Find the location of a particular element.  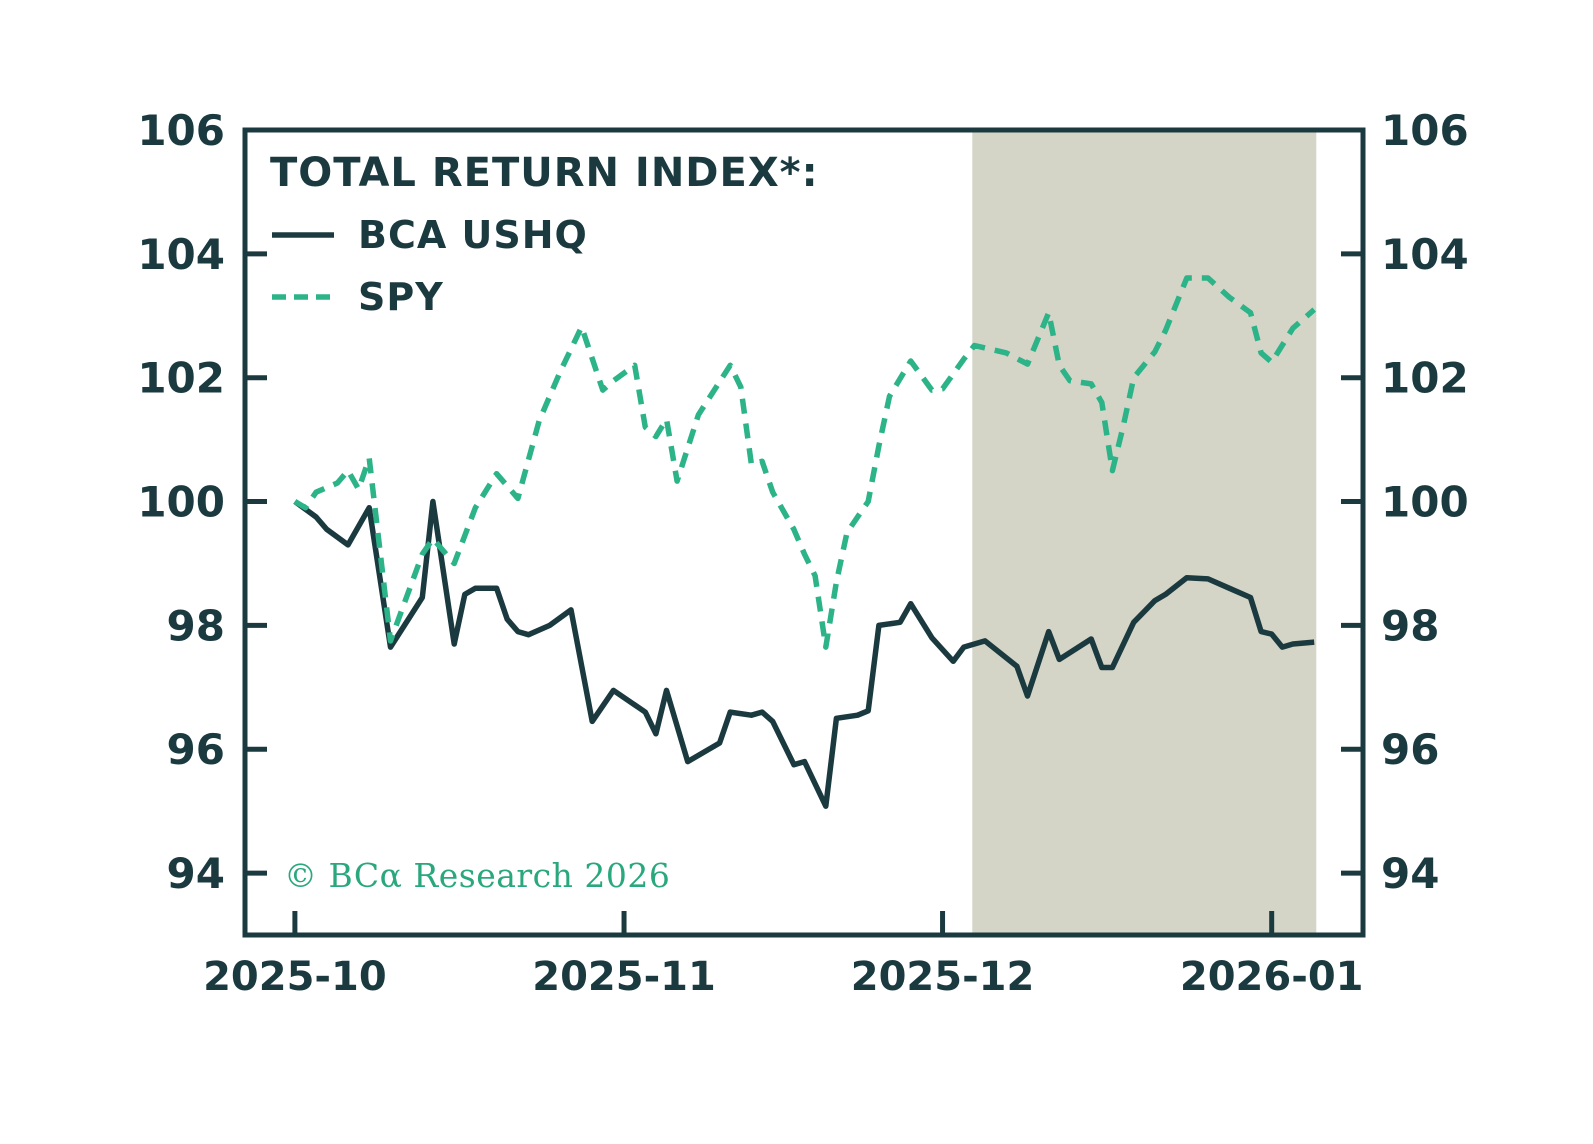

x-tick-label: 2025-10 is located at coordinates (295, 977).